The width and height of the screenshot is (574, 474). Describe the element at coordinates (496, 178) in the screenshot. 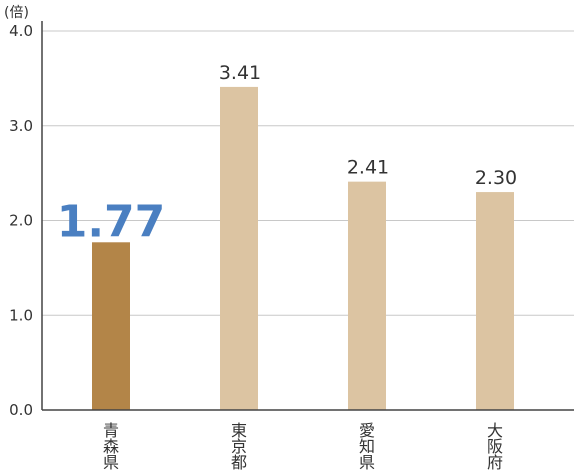

I see `value-label-4: 2.30` at that location.